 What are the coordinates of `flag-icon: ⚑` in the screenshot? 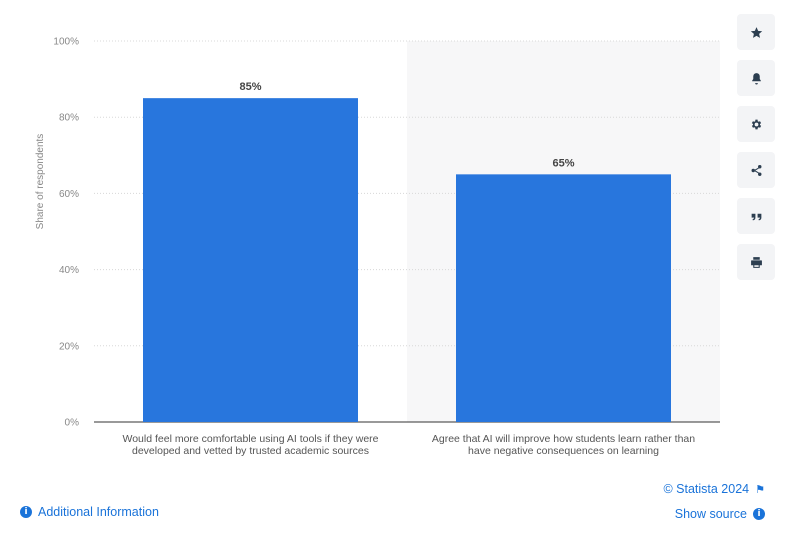 It's located at (760, 489).